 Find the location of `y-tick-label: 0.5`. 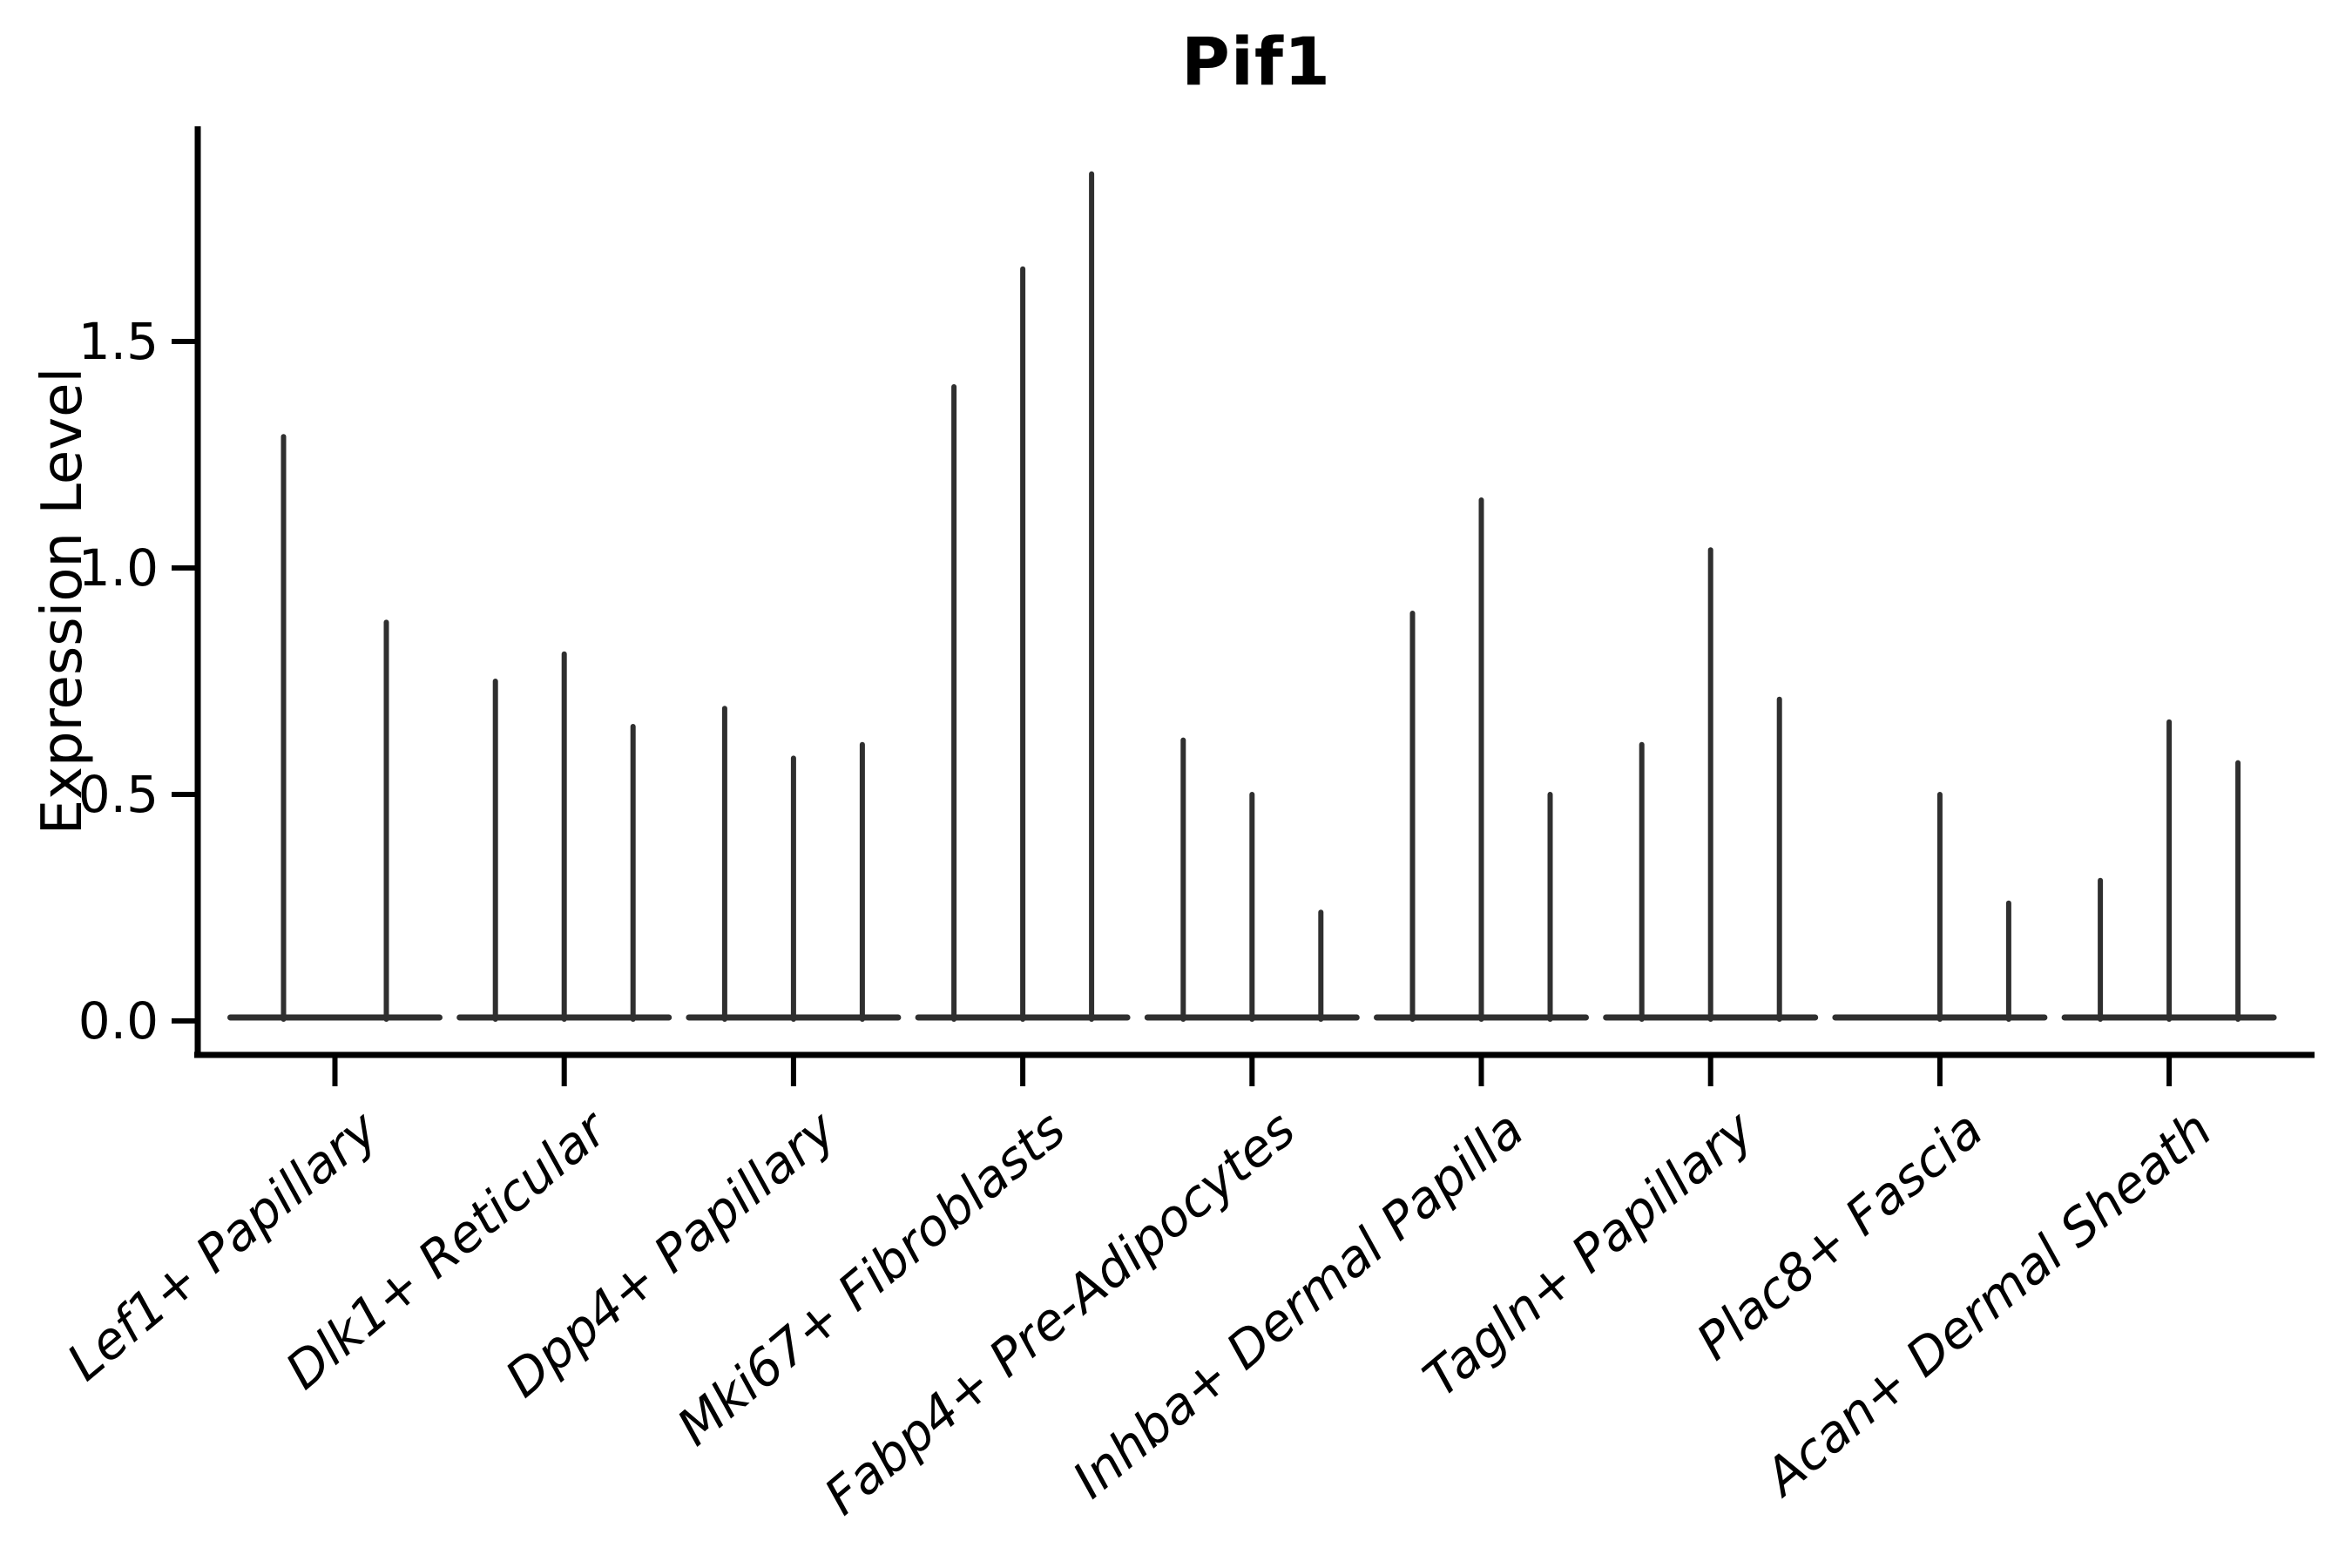

y-tick-label: 0.5 is located at coordinates (119, 795).